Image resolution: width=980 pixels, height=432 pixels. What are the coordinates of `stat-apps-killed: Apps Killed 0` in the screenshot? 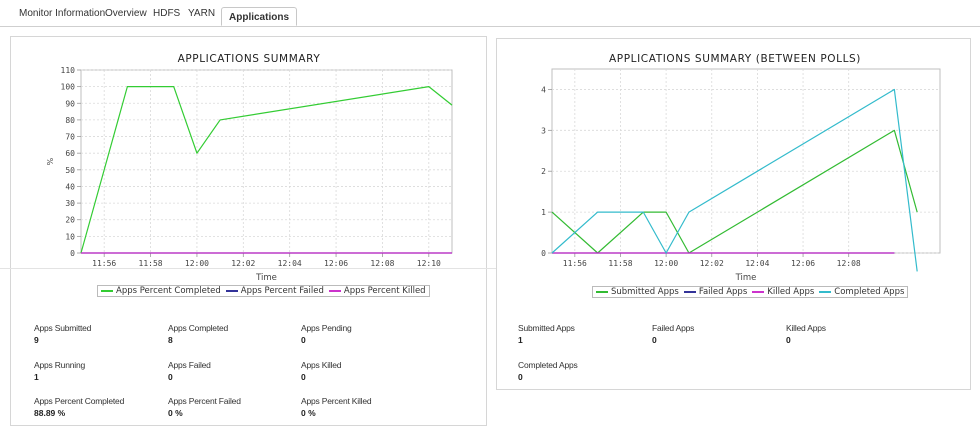 It's located at (366, 371).